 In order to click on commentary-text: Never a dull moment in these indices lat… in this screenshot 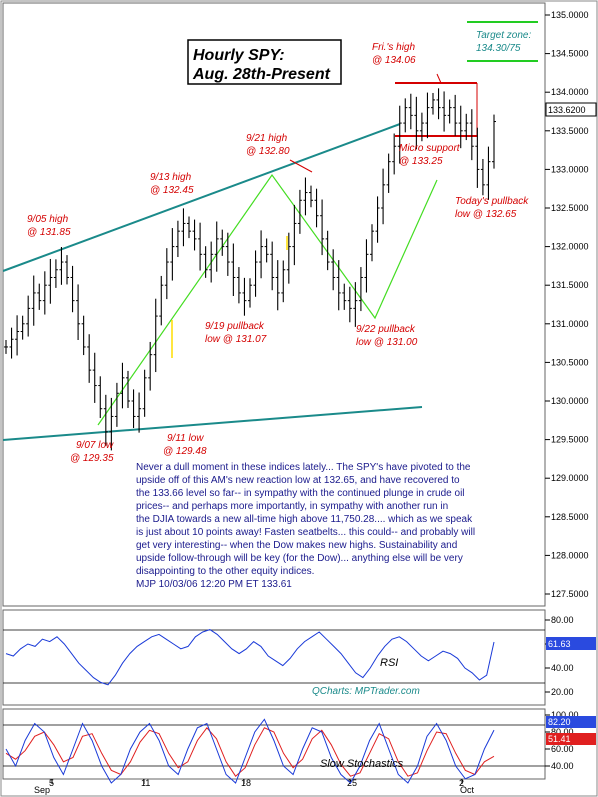, I will do `click(305, 526)`.